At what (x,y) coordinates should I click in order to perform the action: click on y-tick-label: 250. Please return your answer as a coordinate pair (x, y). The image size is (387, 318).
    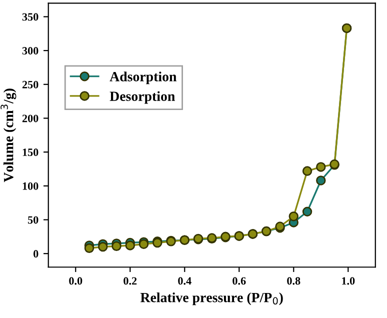
    Looking at the image, I should click on (30, 84).